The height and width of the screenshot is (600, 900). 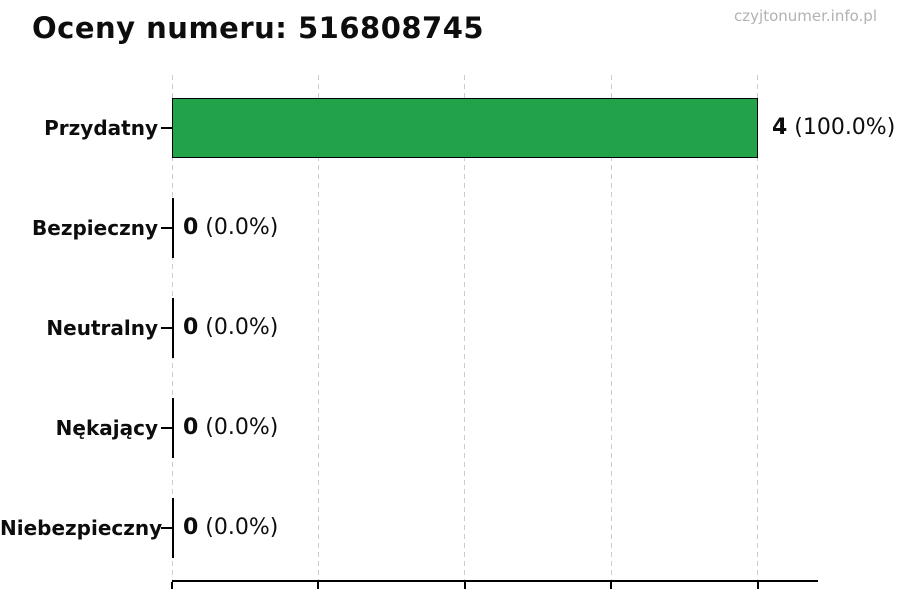 I want to click on x-axis-line, so click(x=495, y=581).